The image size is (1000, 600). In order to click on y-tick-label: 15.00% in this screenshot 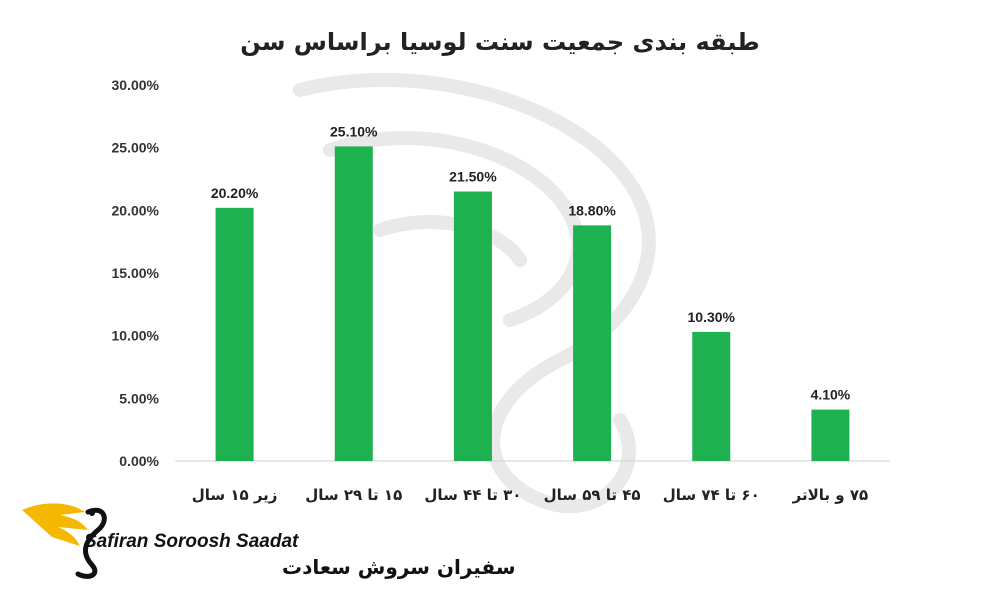, I will do `click(136, 273)`.